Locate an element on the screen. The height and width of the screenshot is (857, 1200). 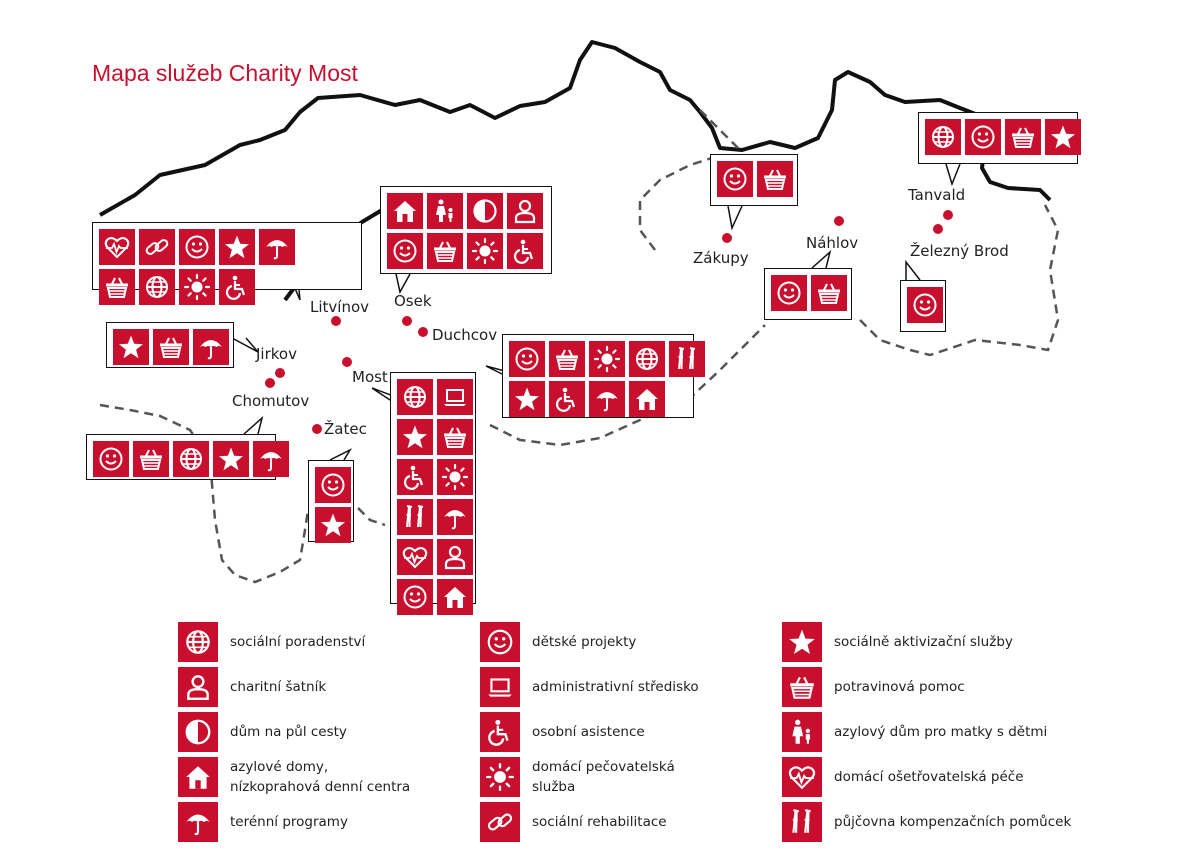
legend-item: osobní asistence is located at coordinates (562, 732).